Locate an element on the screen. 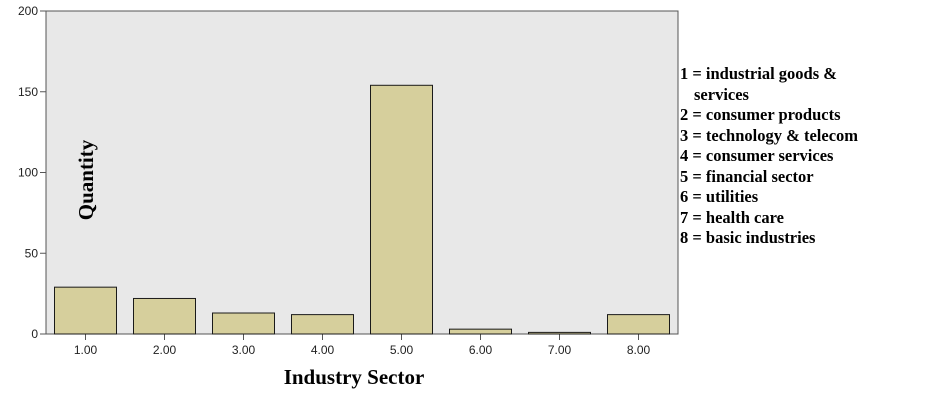  legend-item: 6 = utilities is located at coordinates (719, 196).